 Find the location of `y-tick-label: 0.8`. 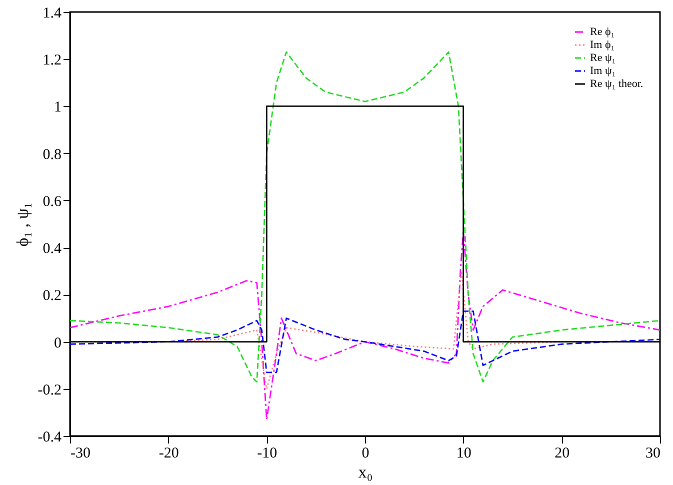

y-tick-label: 0.8 is located at coordinates (52, 154).